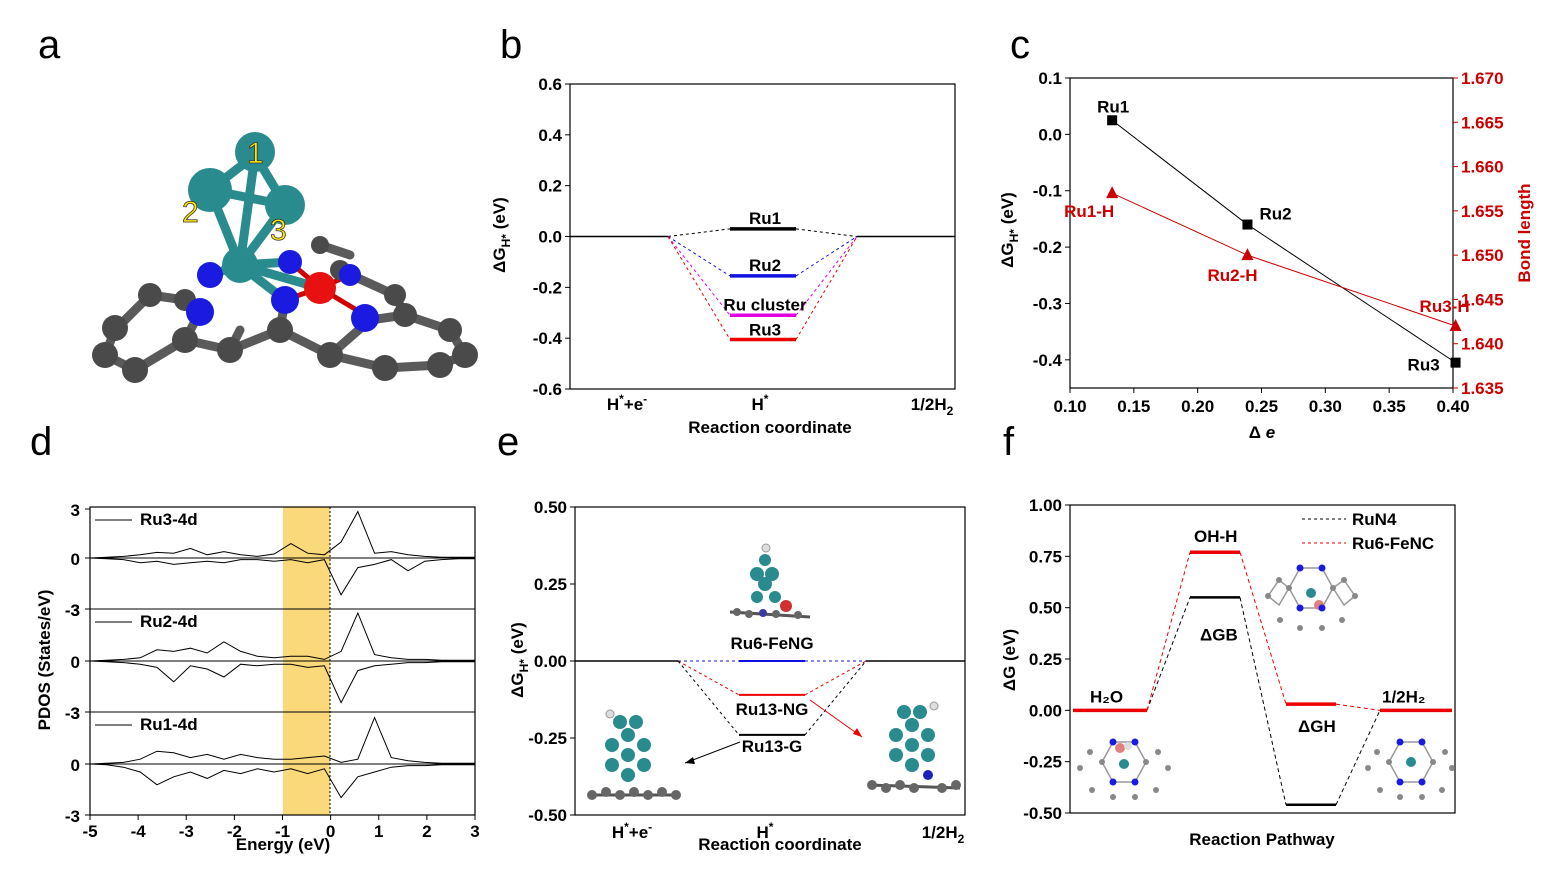 Image resolution: width=1544 pixels, height=891 pixels. What do you see at coordinates (283, 844) in the screenshot?
I see `chart-d-xlabel: Energy (eV)` at bounding box center [283, 844].